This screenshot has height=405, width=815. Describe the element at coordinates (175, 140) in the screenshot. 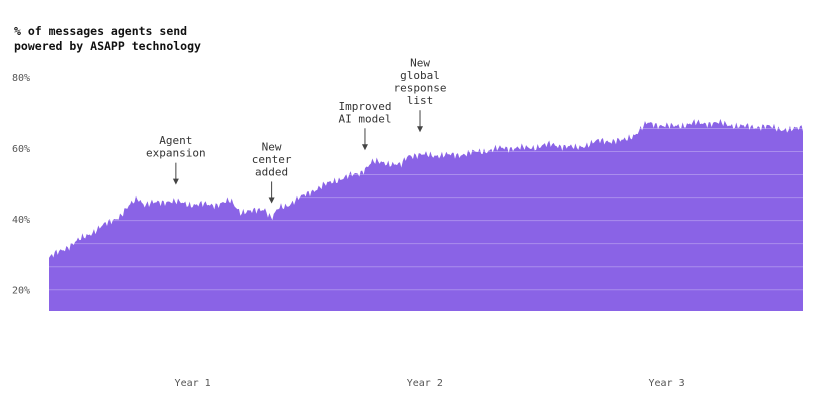

I see `annotation-label: Agent` at that location.